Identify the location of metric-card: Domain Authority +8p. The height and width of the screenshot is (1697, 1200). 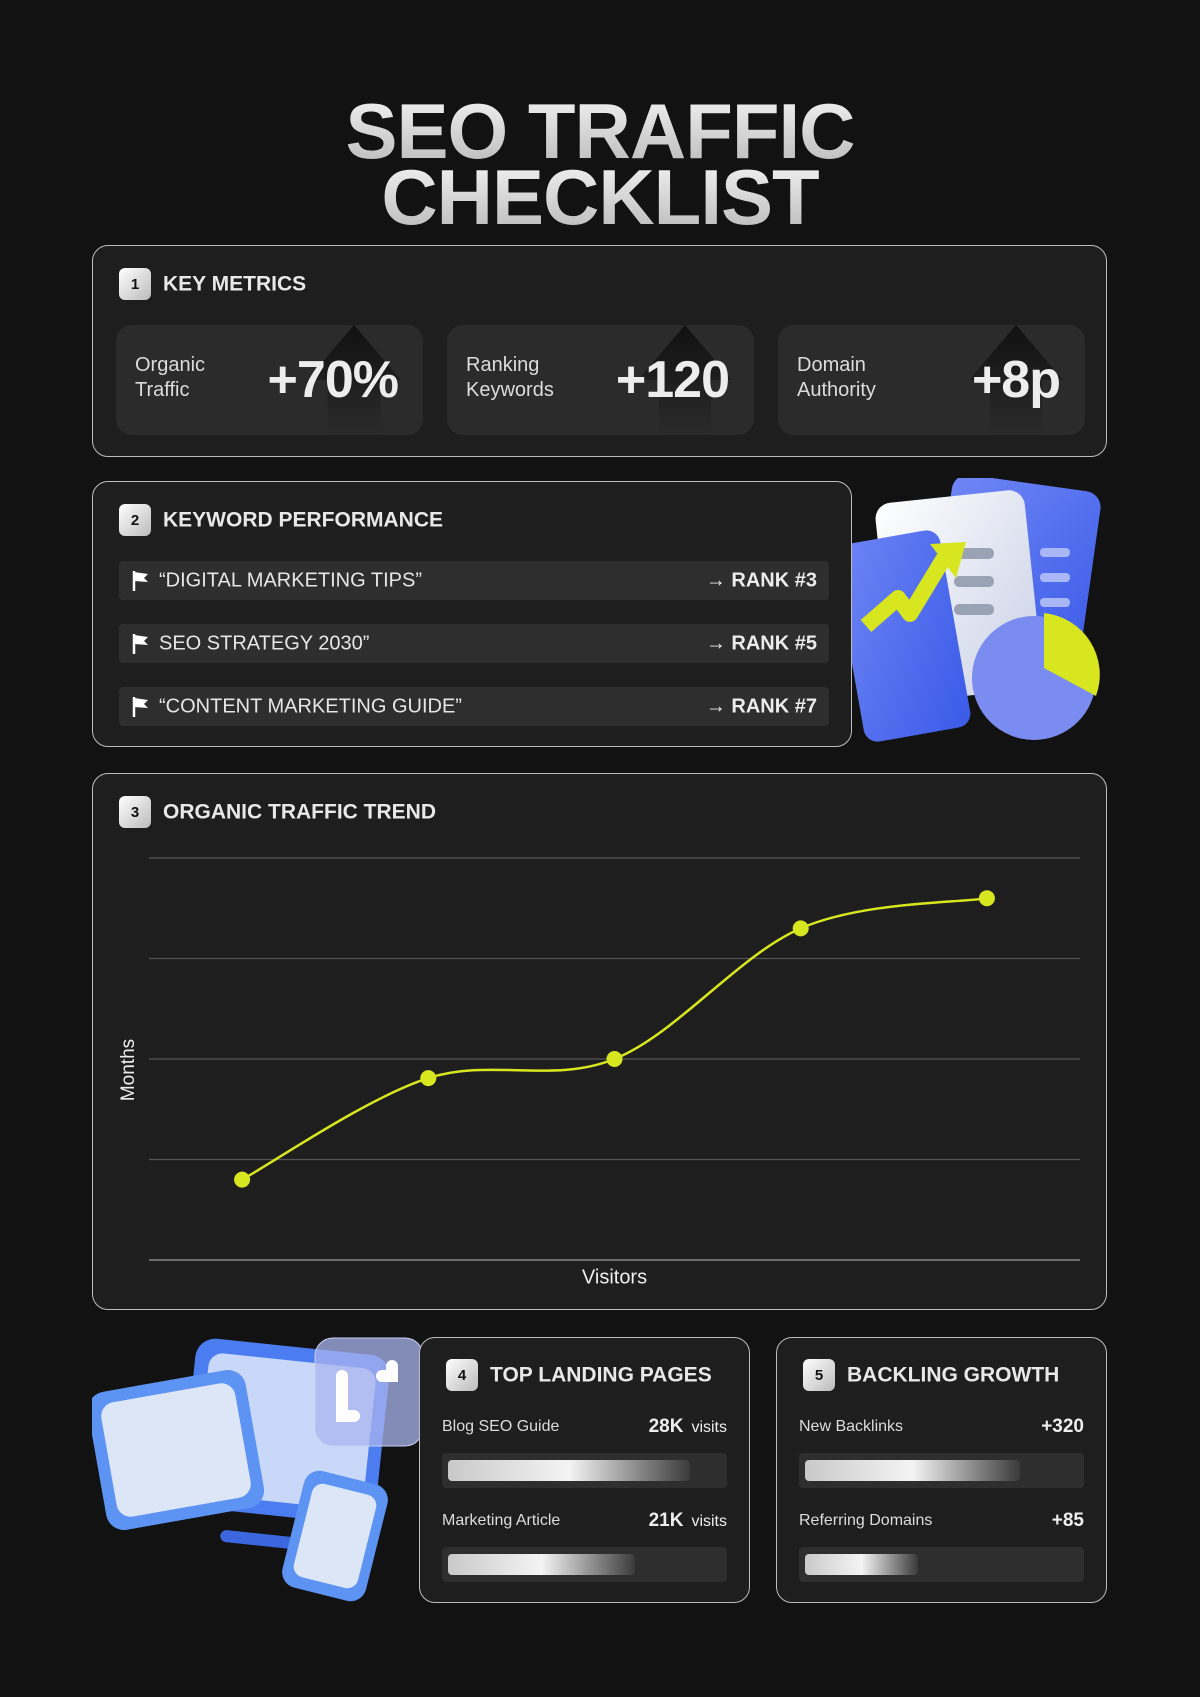
(931, 380).